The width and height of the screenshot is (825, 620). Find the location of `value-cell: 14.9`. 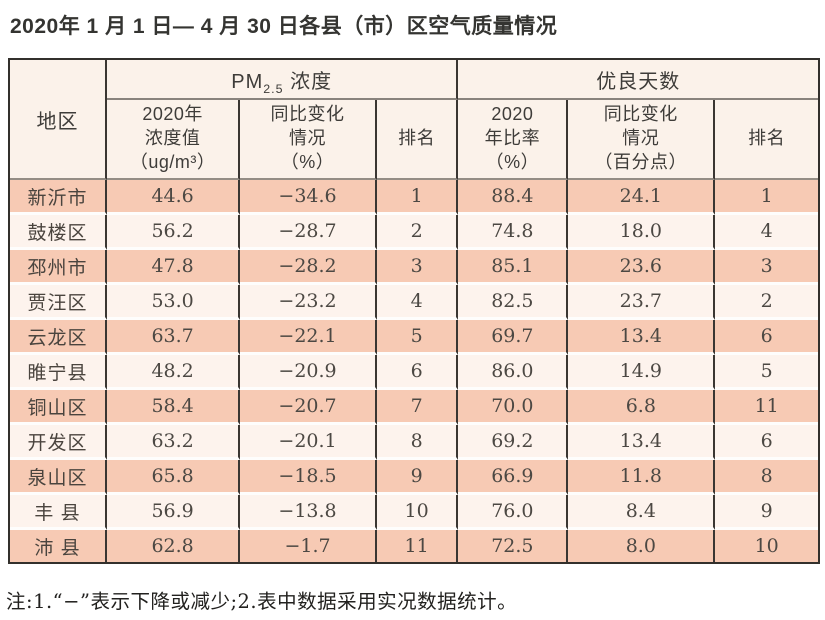

value-cell: 14.9 is located at coordinates (642, 372).